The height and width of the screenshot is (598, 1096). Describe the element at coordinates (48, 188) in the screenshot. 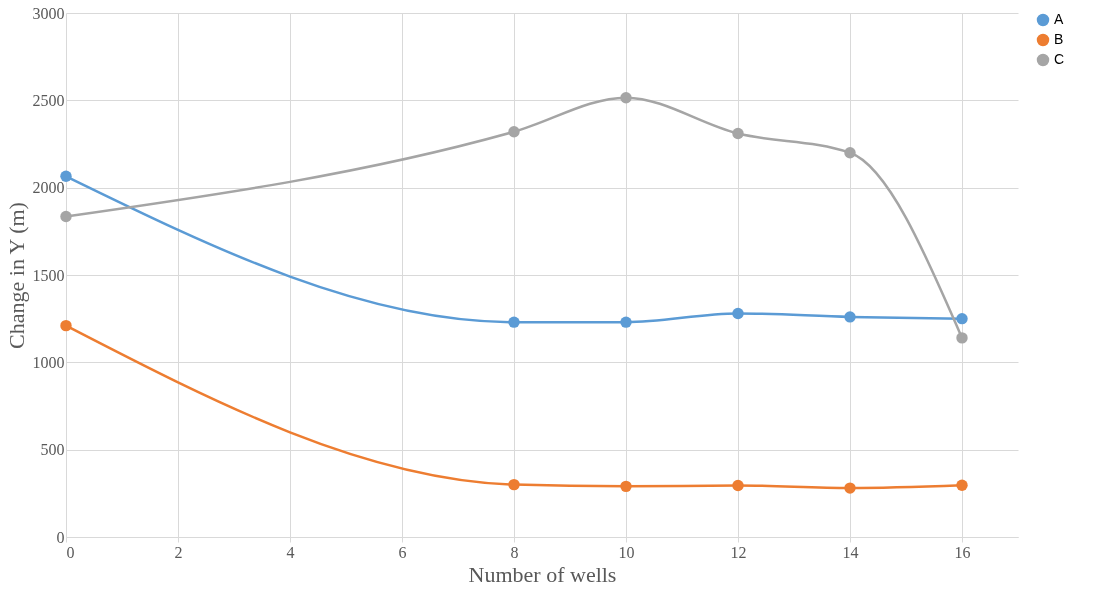

I see `y-tick-label: 2000` at that location.